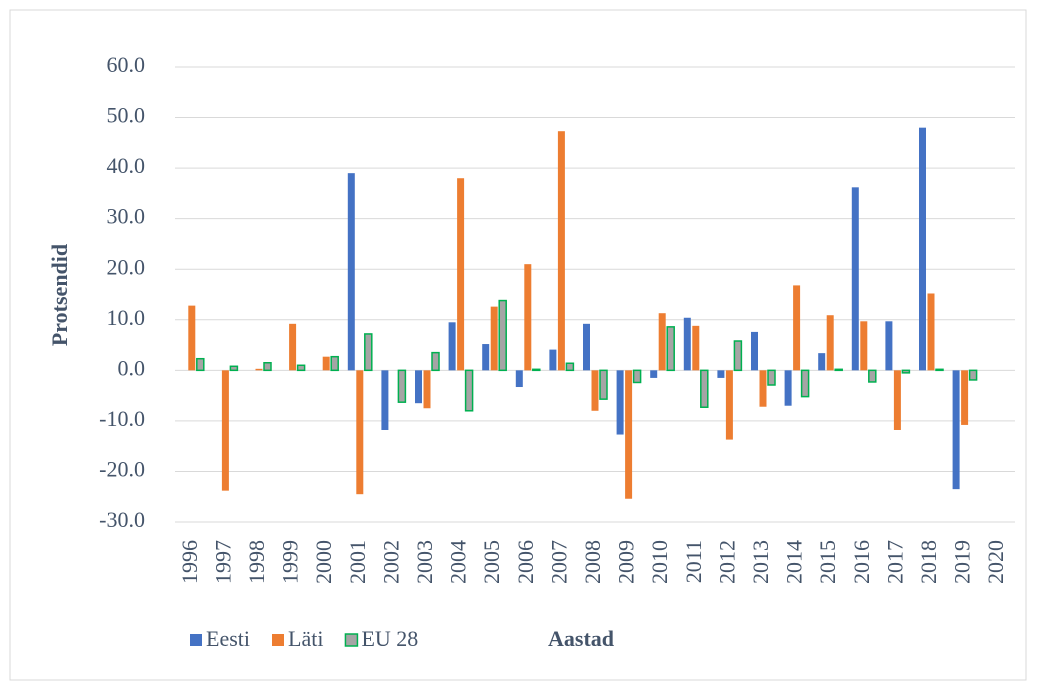 The height and width of the screenshot is (689, 1037). Describe the element at coordinates (390, 562) in the screenshot. I see `x-tick-label: 2002` at that location.